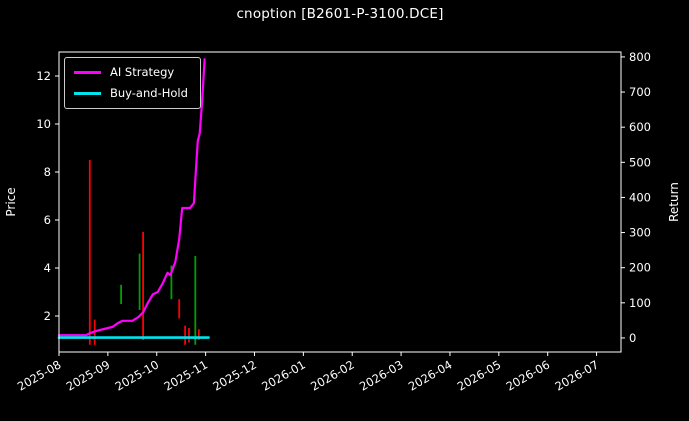 The height and width of the screenshot is (421, 689). Describe the element at coordinates (632, 338) in the screenshot. I see `right-y-tick-label: 0` at that location.